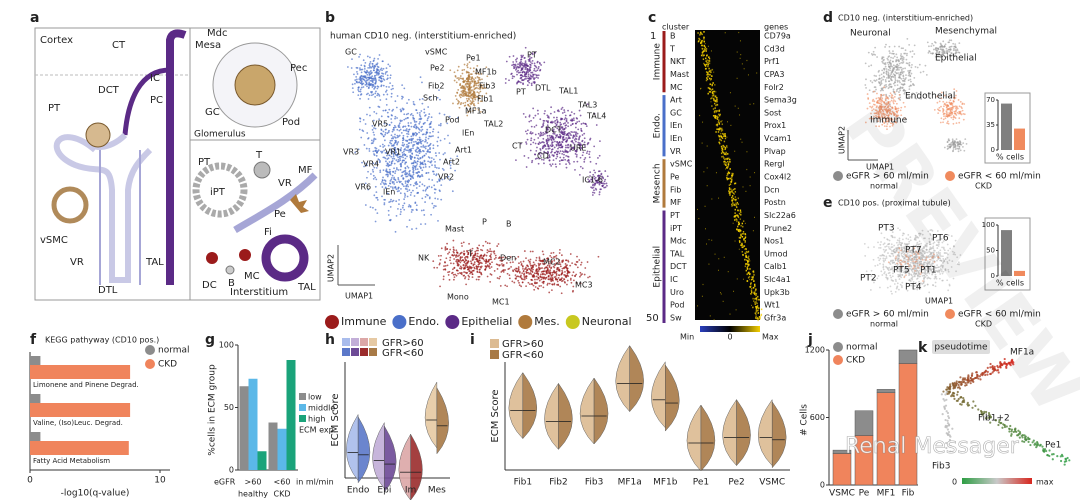 The height and width of the screenshot is (500, 1080). What do you see at coordinates (961, 347) in the screenshot?
I see `pseudotime-badge` at bounding box center [961, 347].